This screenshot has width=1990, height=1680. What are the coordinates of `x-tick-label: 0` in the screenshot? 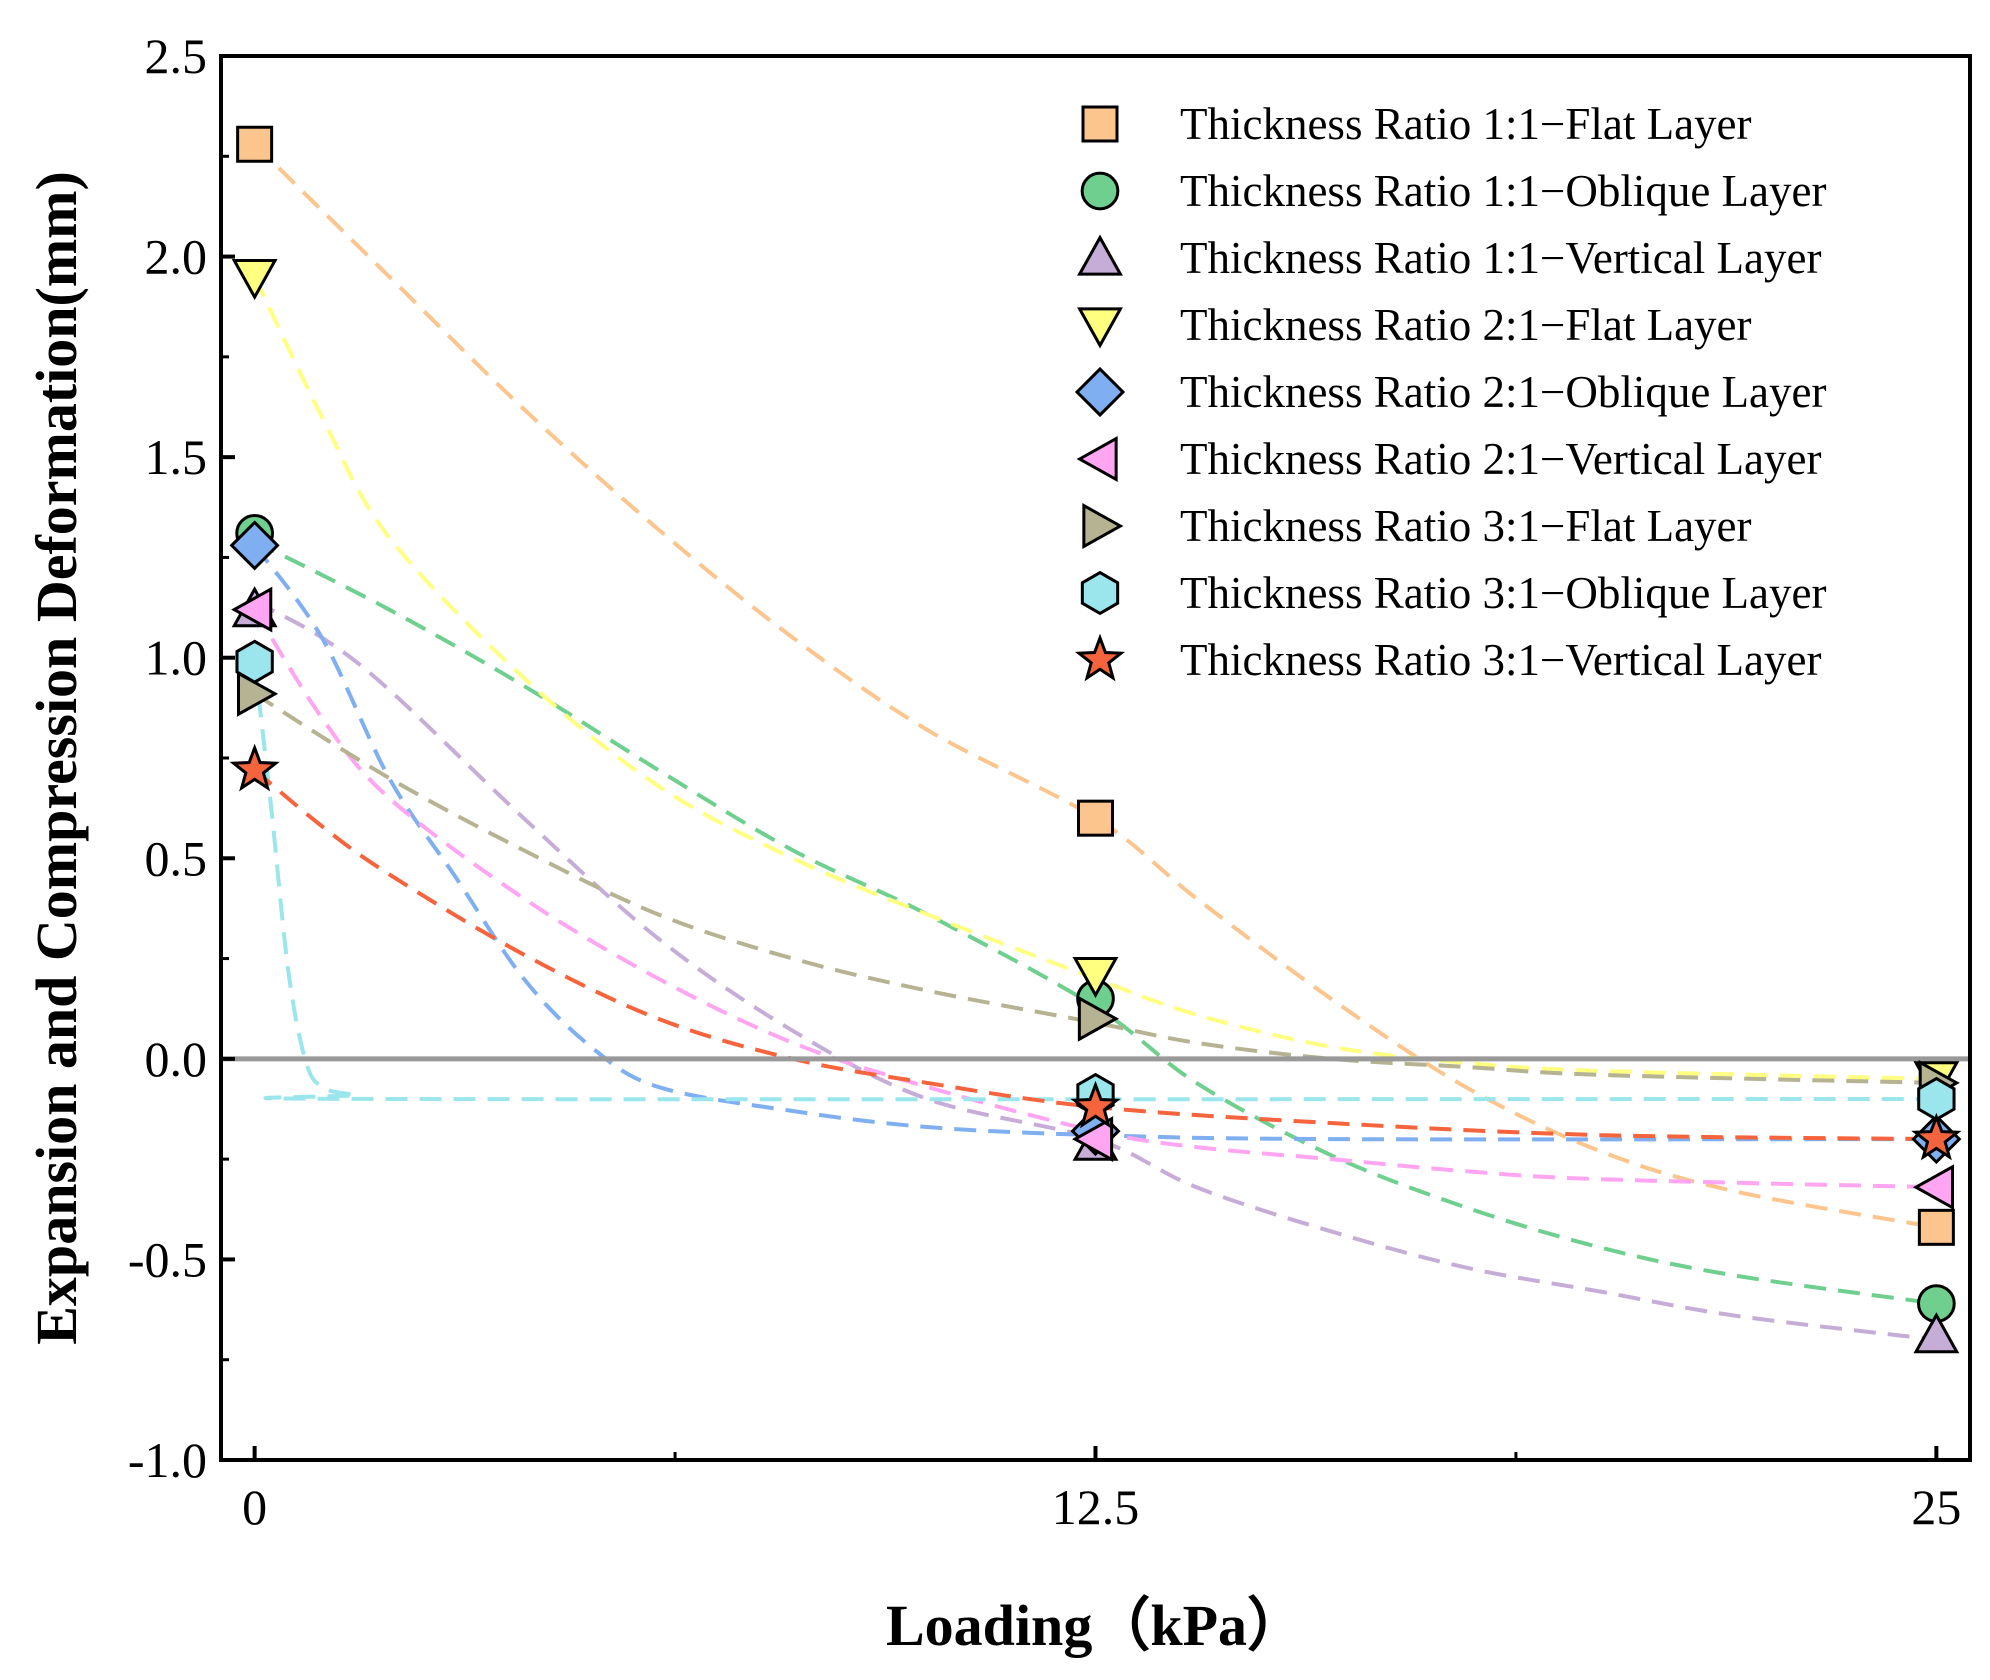 It's located at (254, 1507).